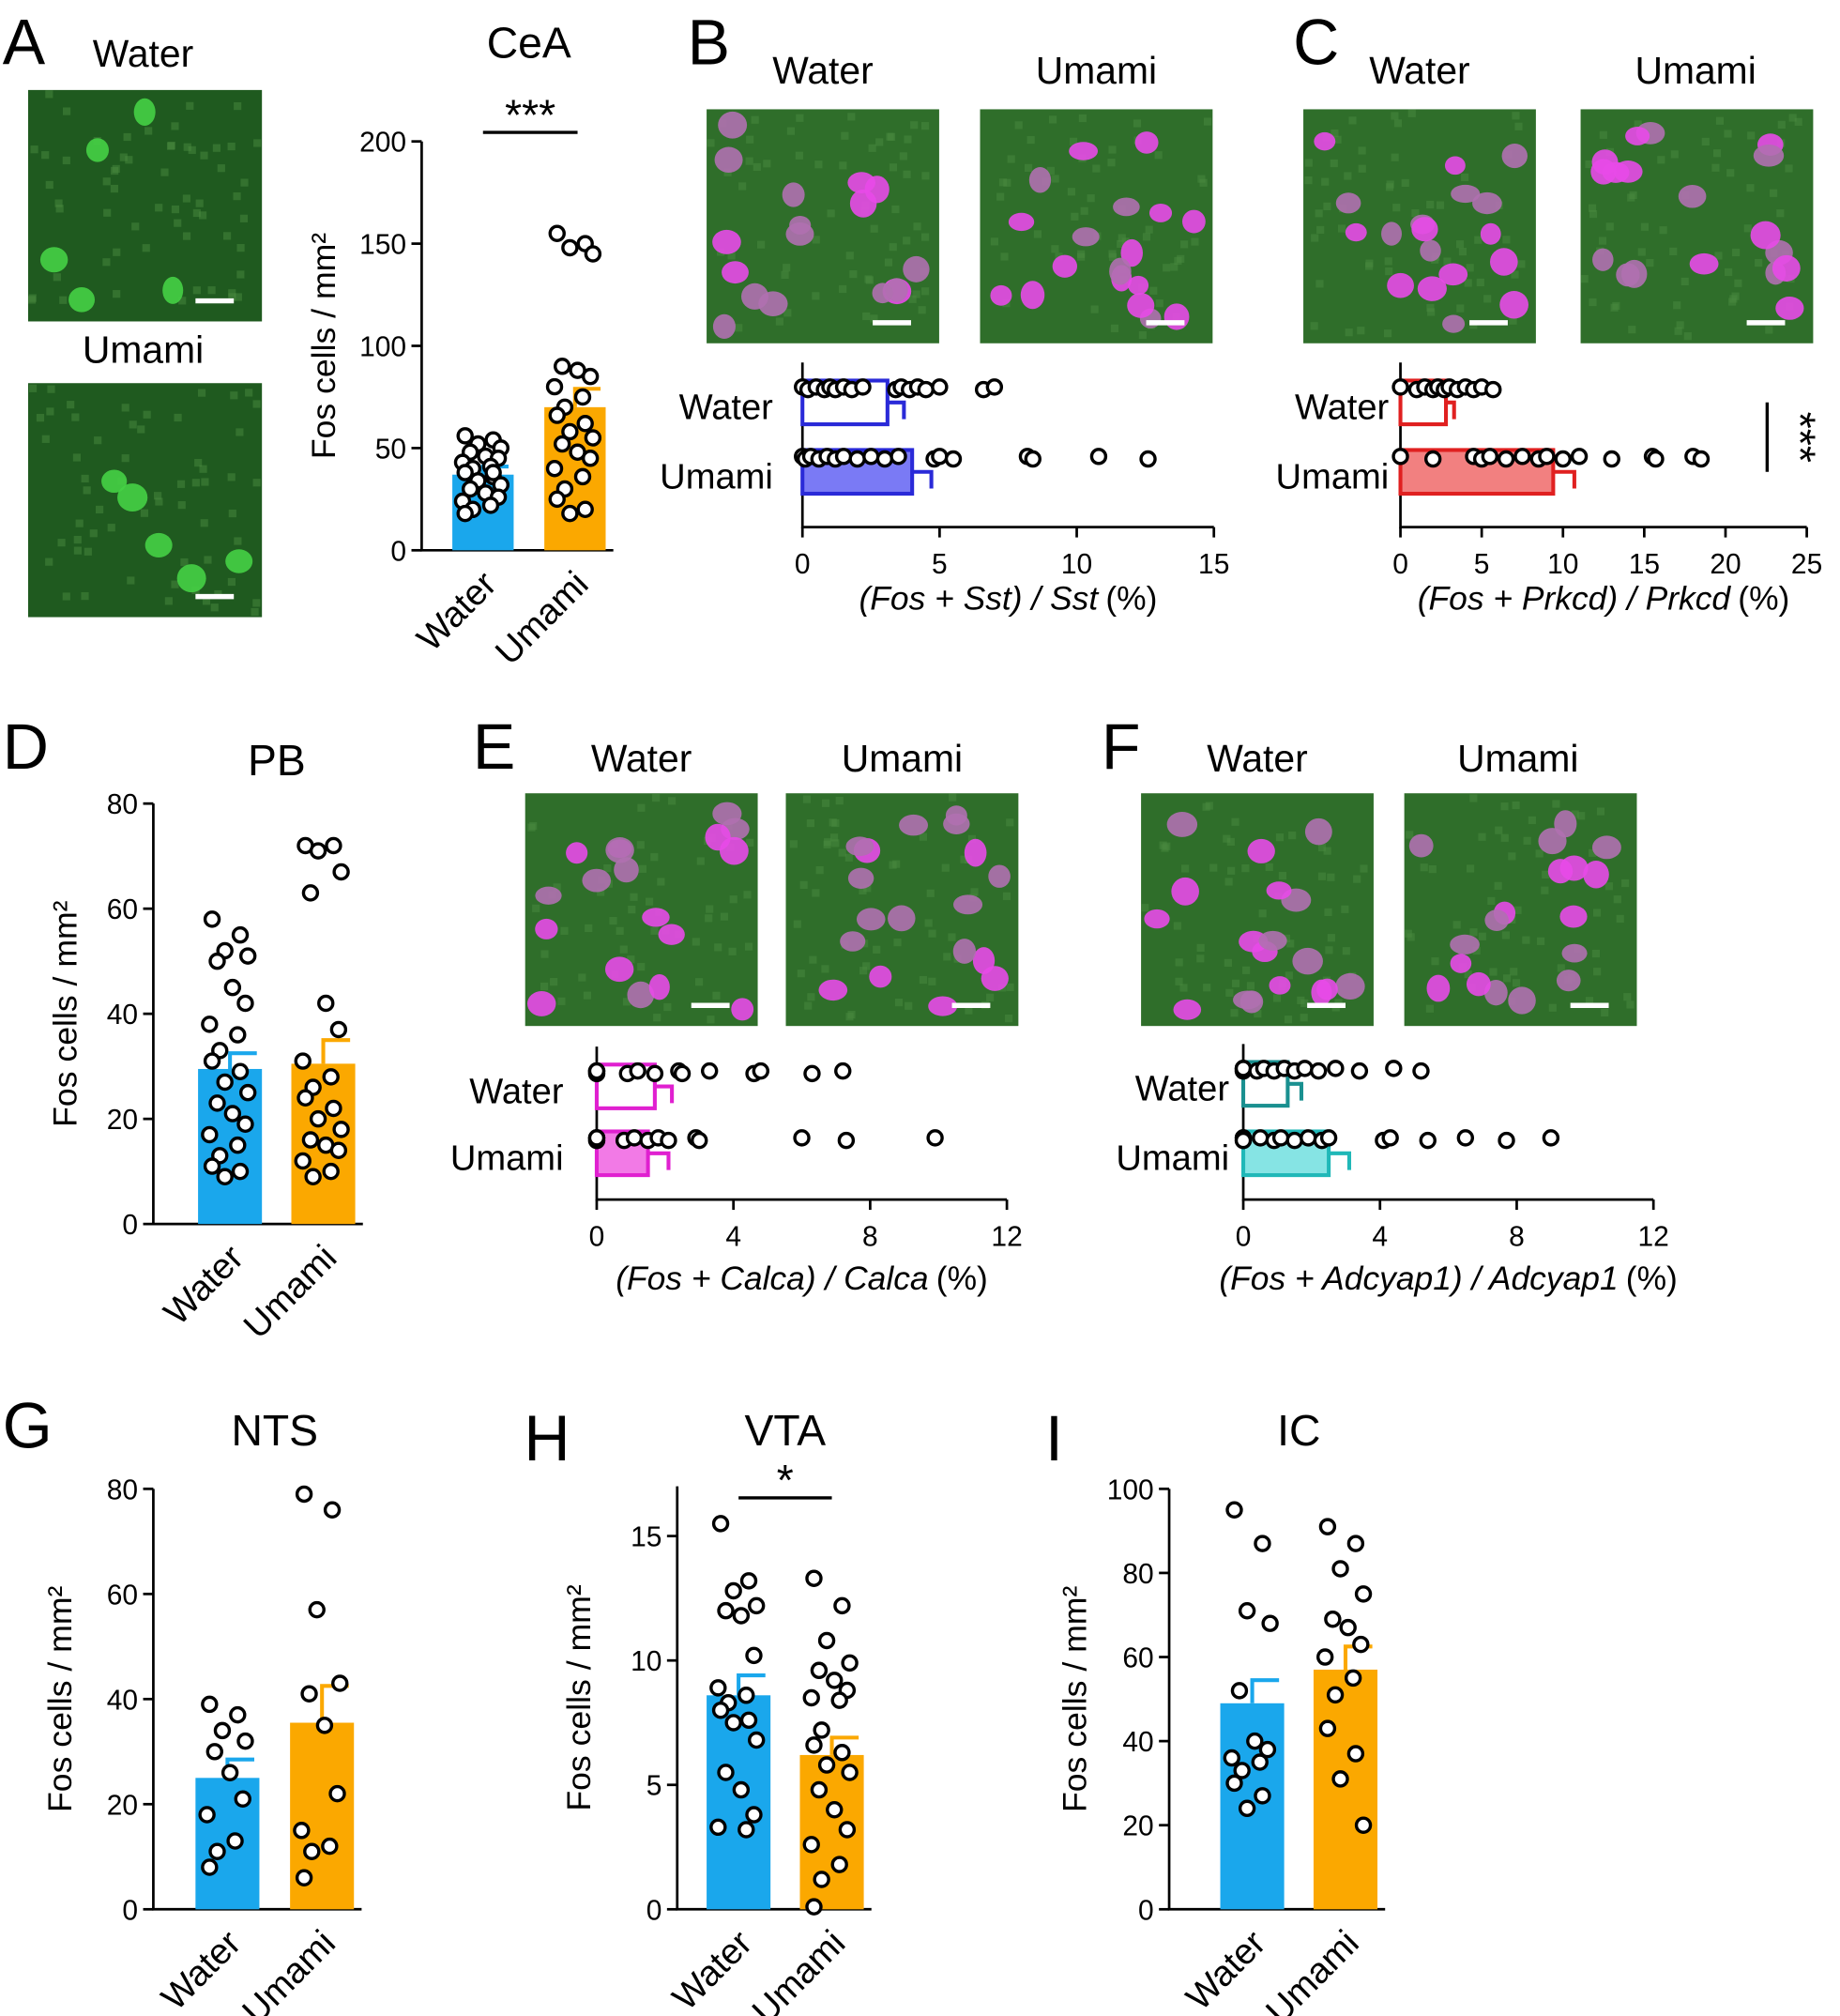  What do you see at coordinates (130, 1910) in the screenshot?
I see `y-tick-label: 0` at bounding box center [130, 1910].